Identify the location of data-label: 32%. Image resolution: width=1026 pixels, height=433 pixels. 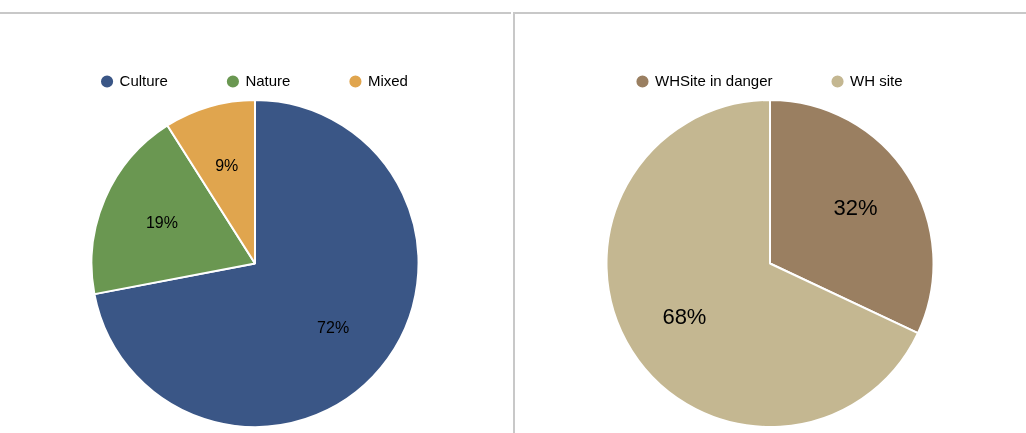
(855, 208).